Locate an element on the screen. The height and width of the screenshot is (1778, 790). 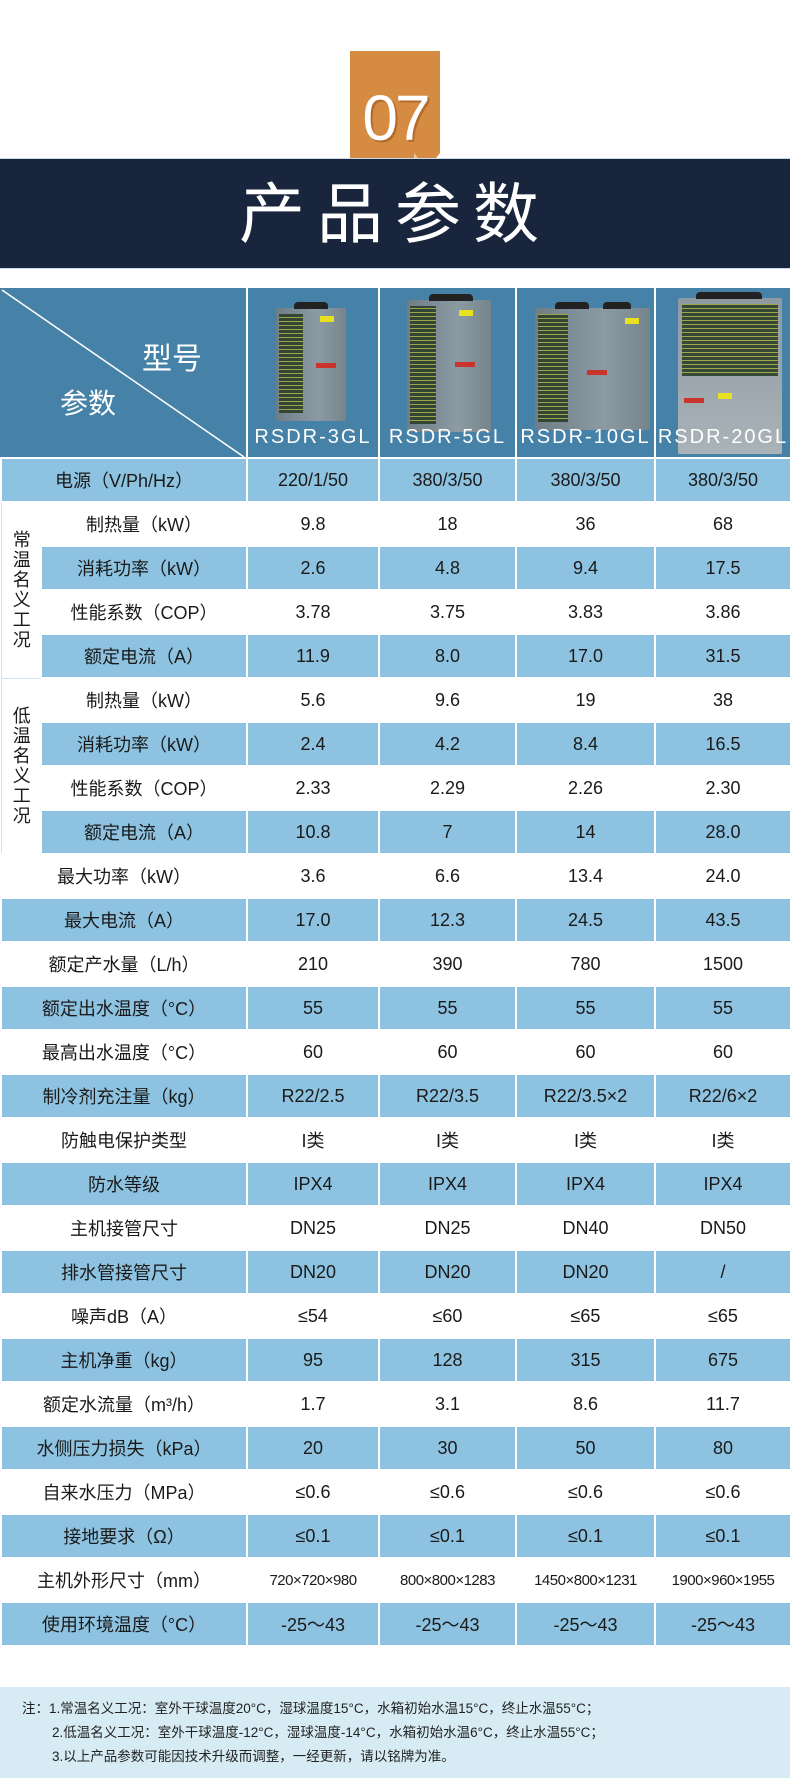
row-label: 自来水压力（MPa） is located at coordinates (124, 1492).